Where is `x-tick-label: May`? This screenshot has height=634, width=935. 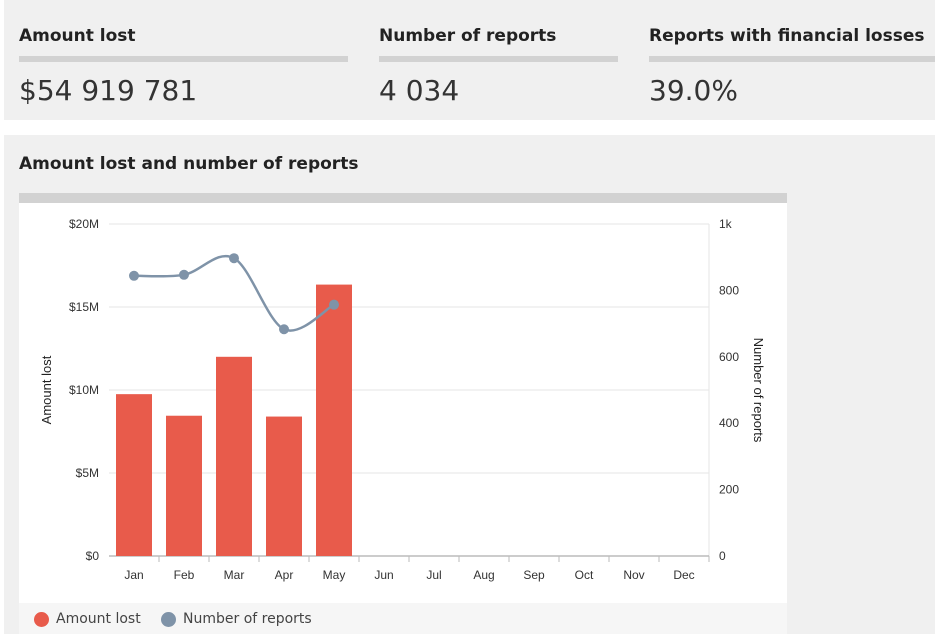 x-tick-label: May is located at coordinates (334, 575).